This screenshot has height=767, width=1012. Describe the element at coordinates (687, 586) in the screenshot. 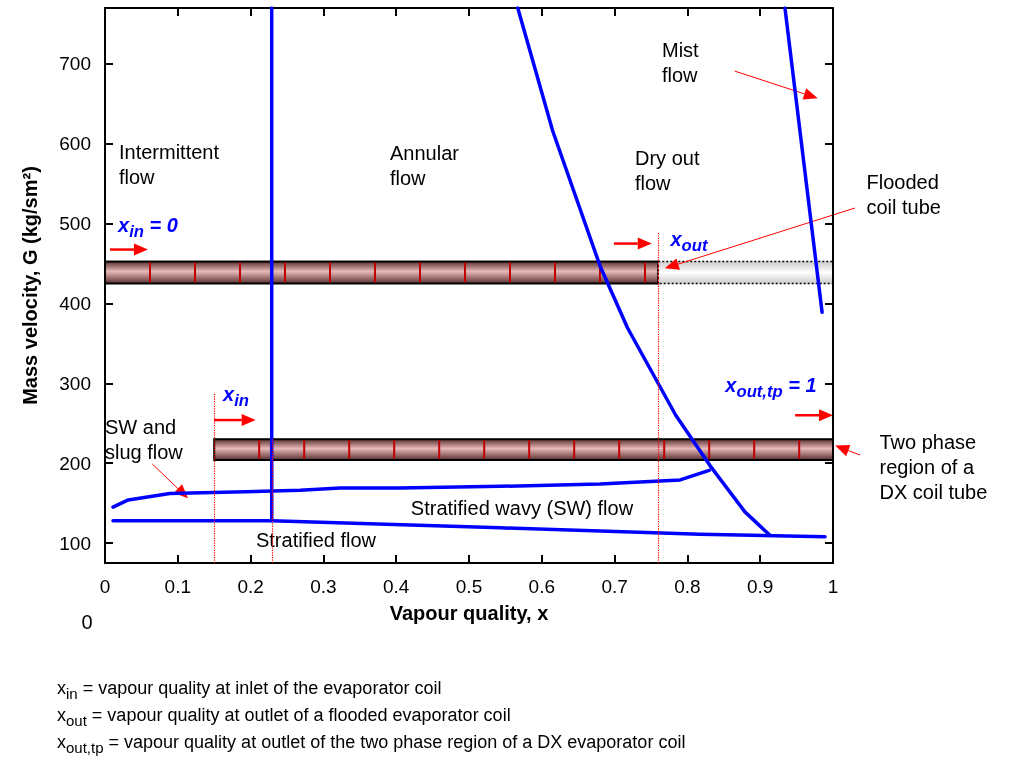

I see `x-tick-label: 0.8` at that location.